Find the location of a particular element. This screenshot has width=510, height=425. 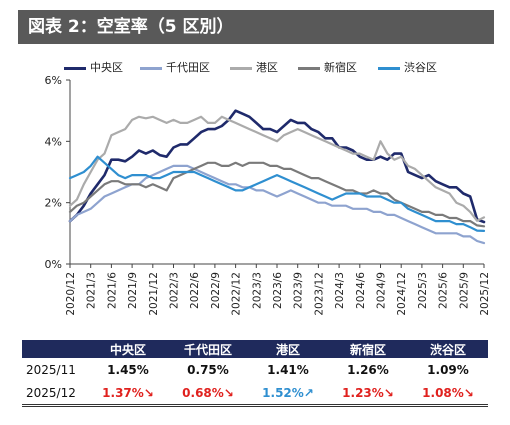

x-tick-label: 2023/12 is located at coordinates (319, 294).